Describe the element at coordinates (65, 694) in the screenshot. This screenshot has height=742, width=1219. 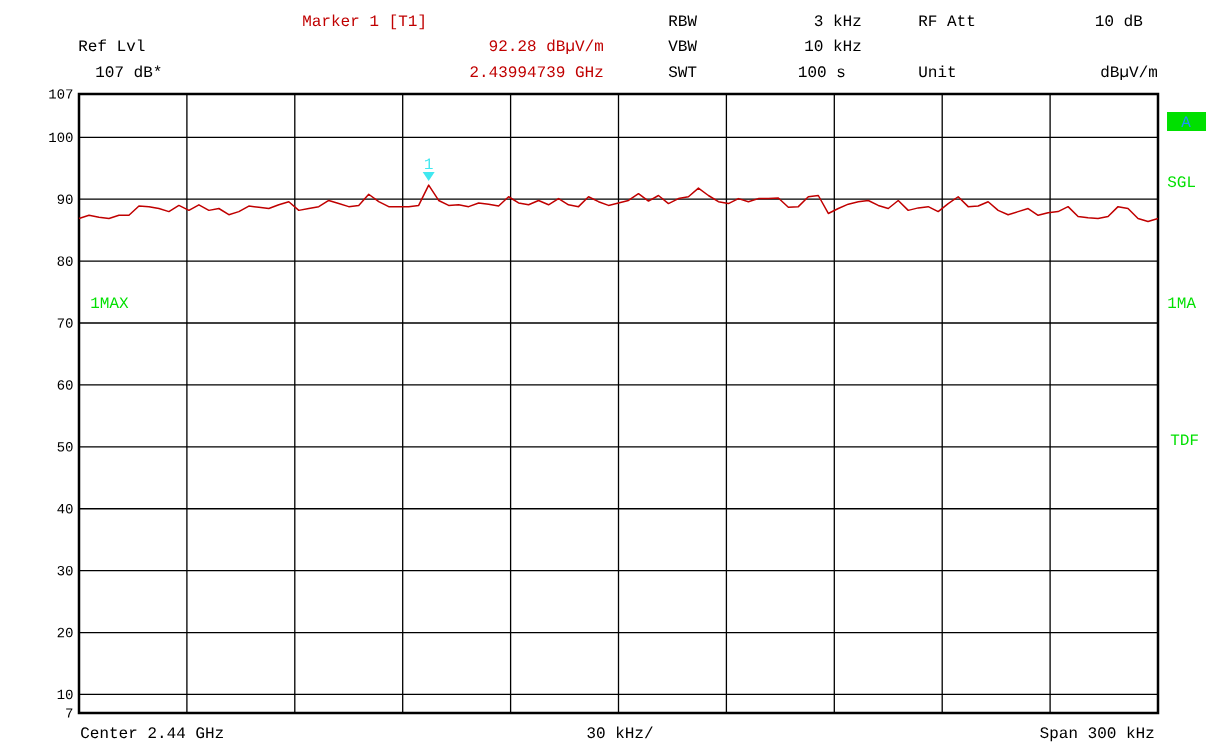
I see `y-tick-label: 10` at that location.